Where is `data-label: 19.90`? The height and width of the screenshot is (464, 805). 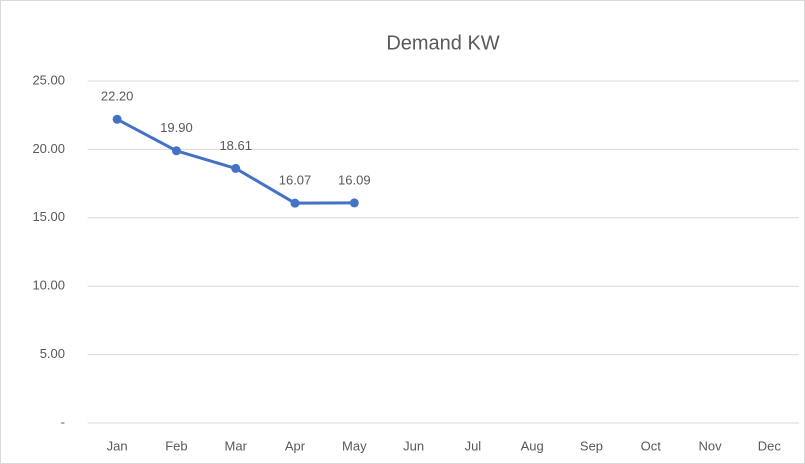
data-label: 19.90 is located at coordinates (176, 127).